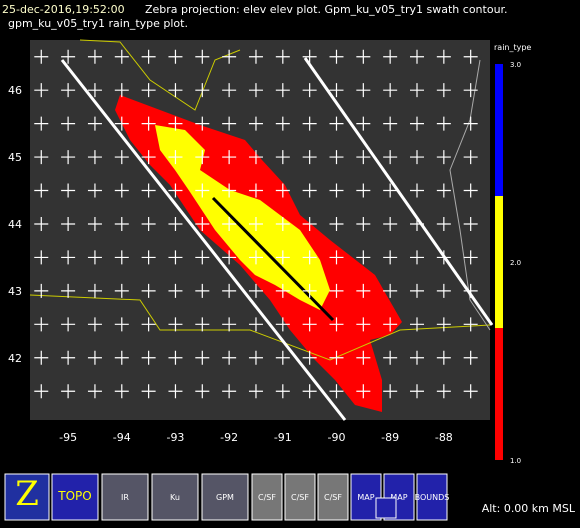 This screenshot has height=528, width=580. Describe the element at coordinates (27, 497) in the screenshot. I see `zebra-icon` at that location.